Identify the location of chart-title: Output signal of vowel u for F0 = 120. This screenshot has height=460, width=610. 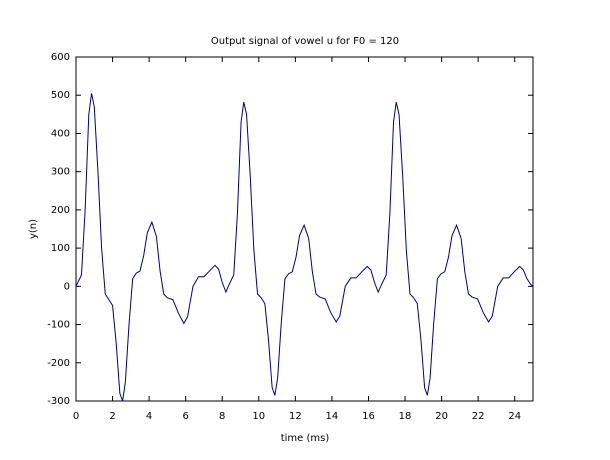
(305, 41).